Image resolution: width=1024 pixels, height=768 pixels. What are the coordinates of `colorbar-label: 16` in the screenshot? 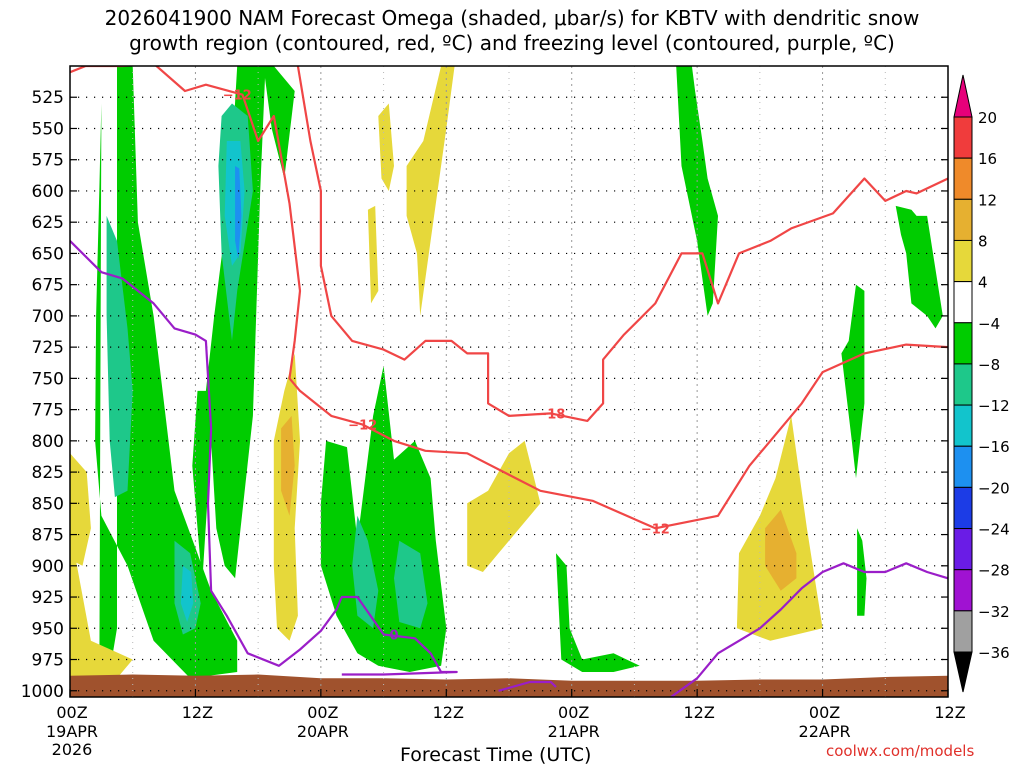 It's located at (987, 159).